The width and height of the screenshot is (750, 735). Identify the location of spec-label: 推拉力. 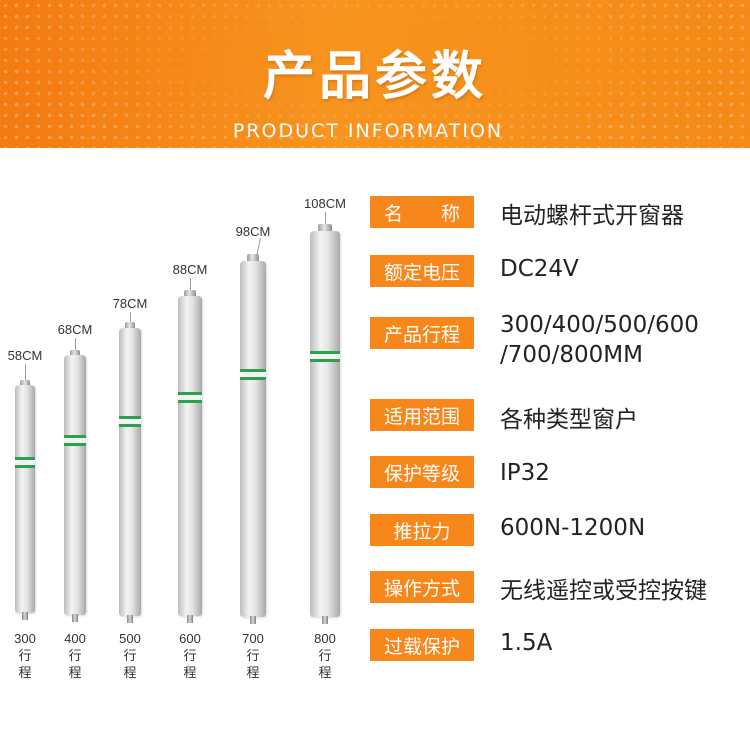
(422, 530).